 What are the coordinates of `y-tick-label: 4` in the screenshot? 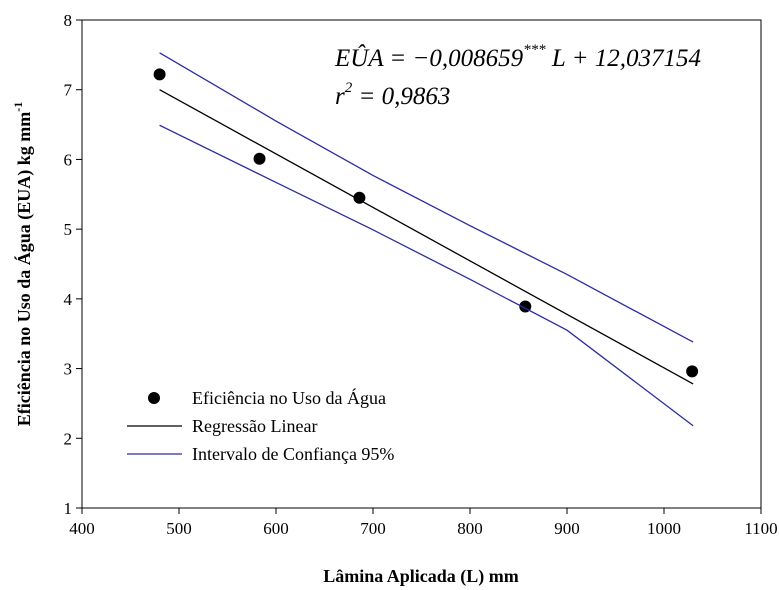 It's located at (68, 299).